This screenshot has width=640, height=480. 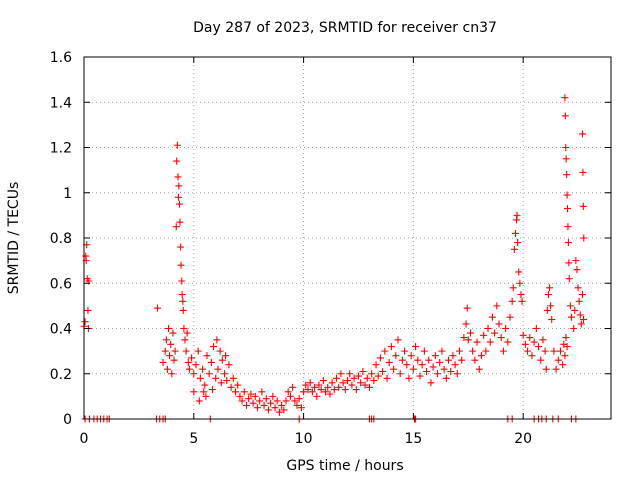 I want to click on x-tick-label: 20, so click(x=523, y=439).